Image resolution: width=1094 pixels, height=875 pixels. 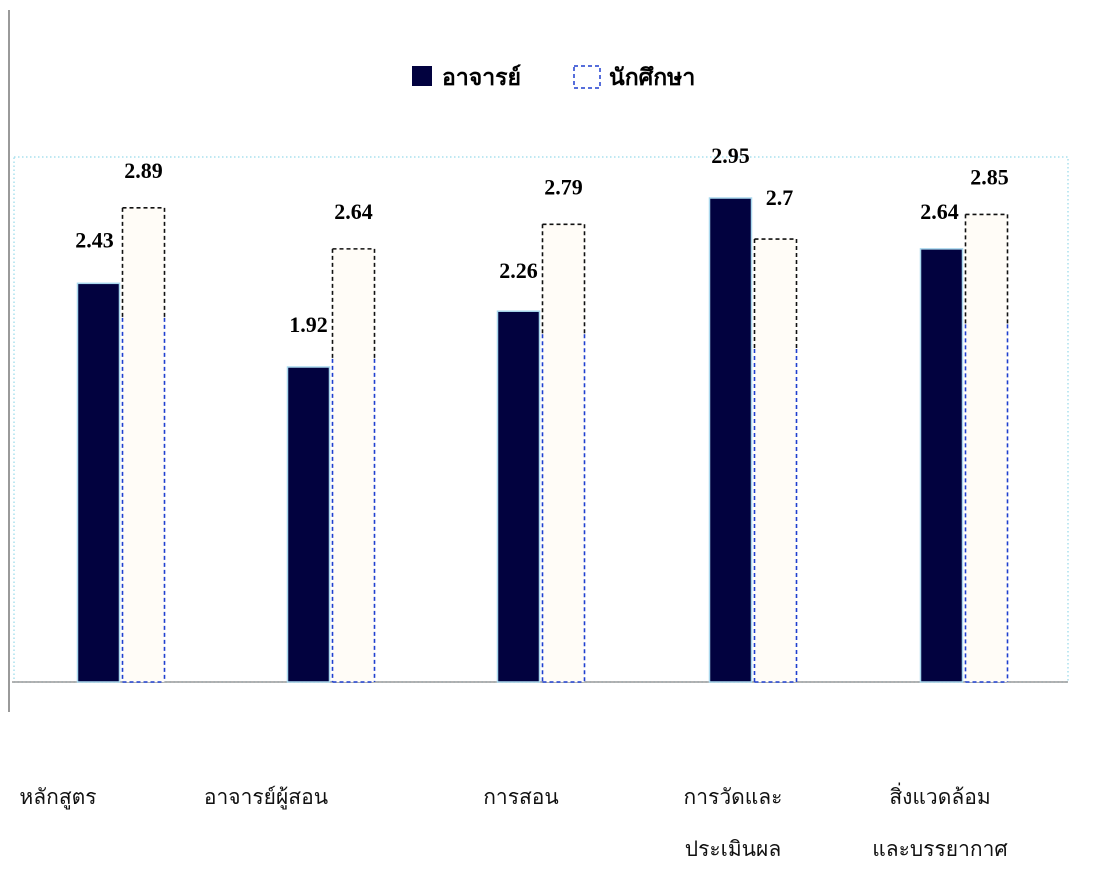 I want to click on category-label-line: อาจารย์ผู้สอน, so click(x=266, y=797).